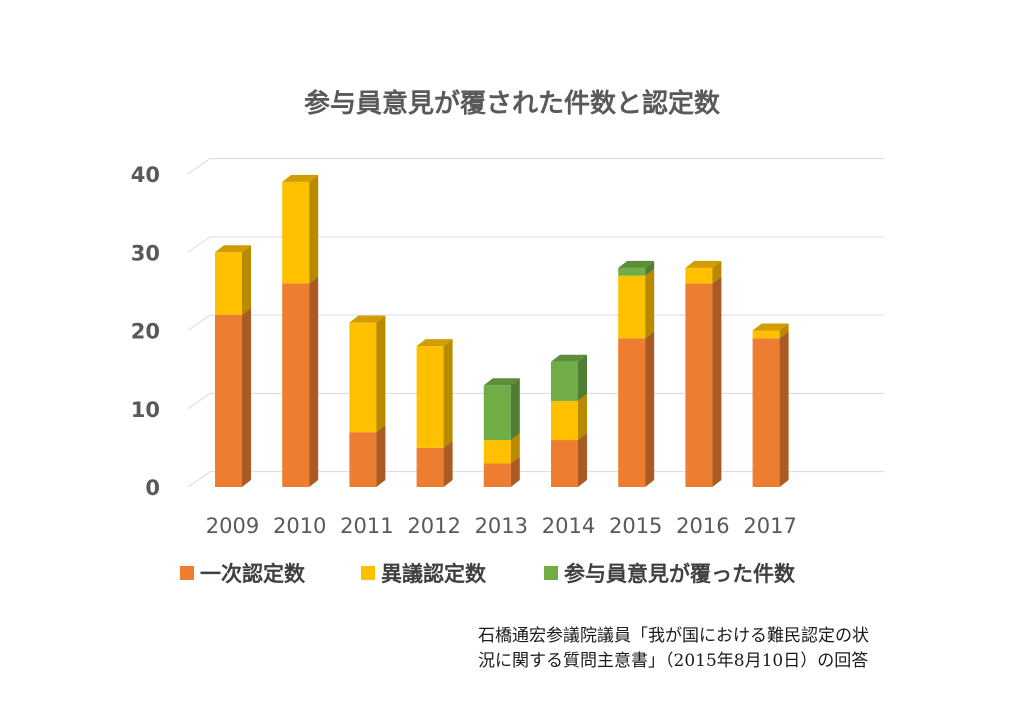 This screenshot has height=709, width=1024. What do you see at coordinates (434, 574) in the screenshot?
I see `legend-label: 異議認定数` at bounding box center [434, 574].